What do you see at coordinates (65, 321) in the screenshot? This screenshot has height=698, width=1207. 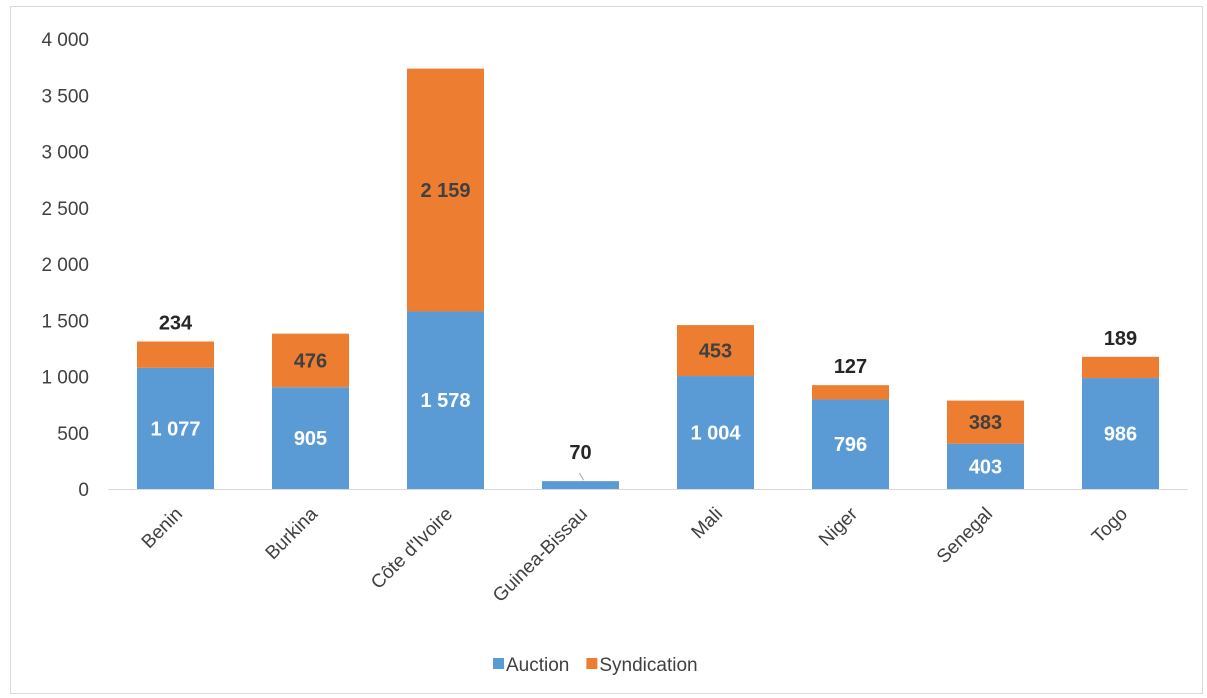 I see `y-tick-label: 1 500` at bounding box center [65, 321].